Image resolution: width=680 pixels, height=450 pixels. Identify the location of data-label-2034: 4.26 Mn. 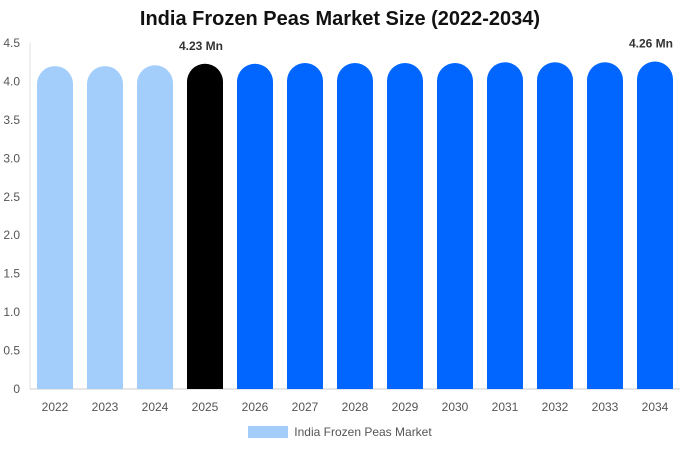
(651, 43).